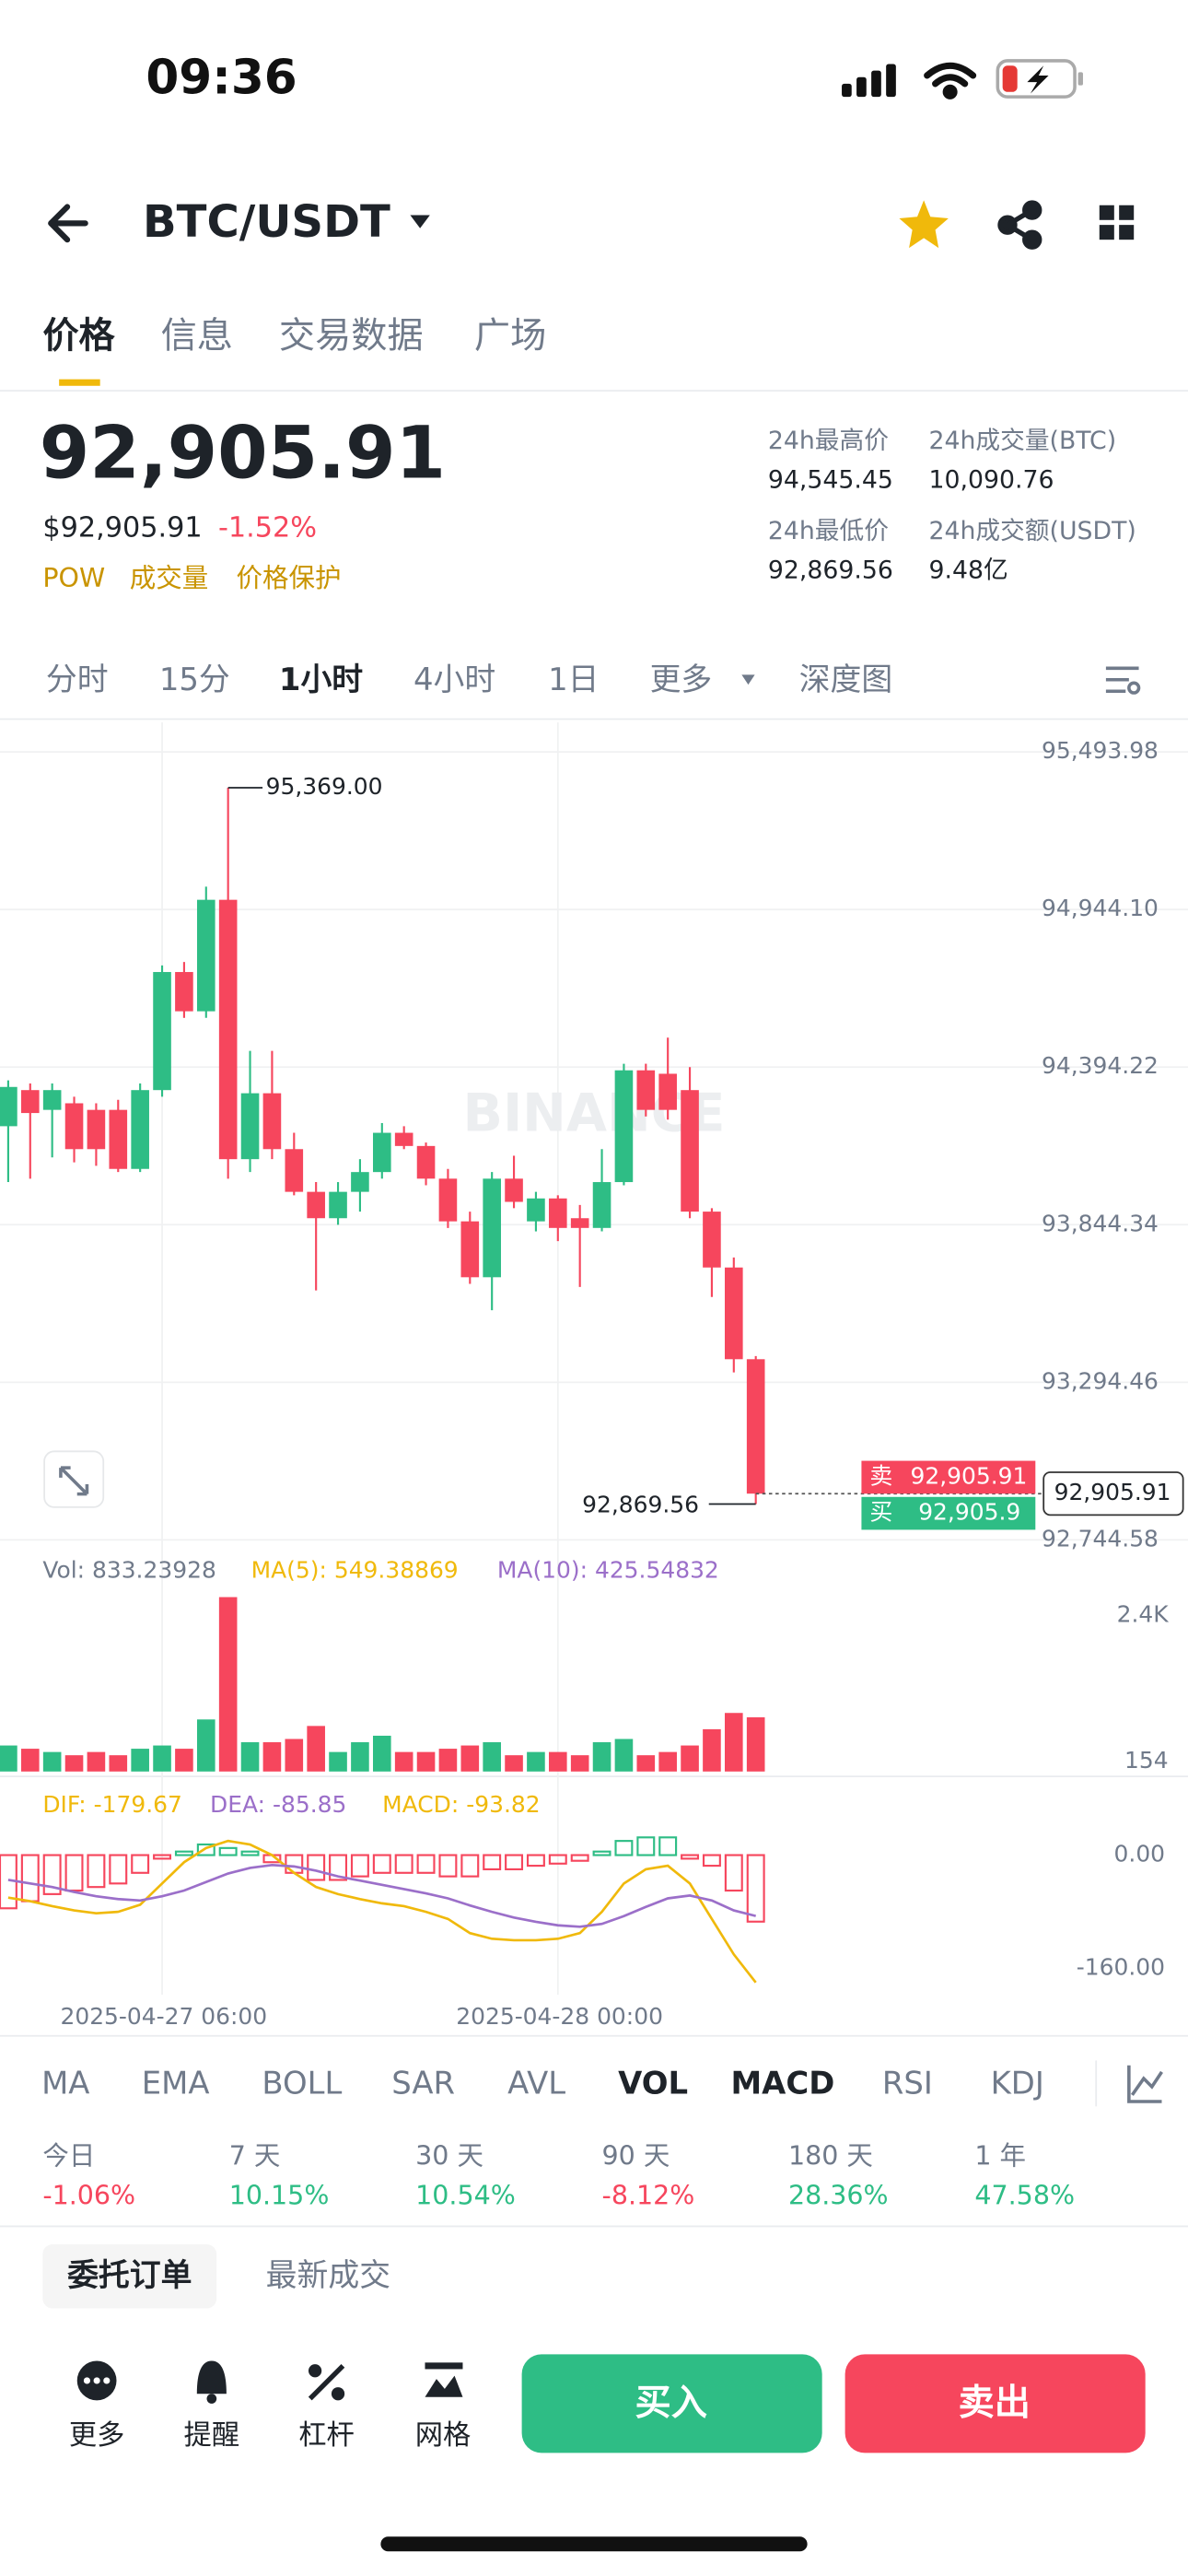  Describe the element at coordinates (68, 223) in the screenshot. I see `back-button` at that location.